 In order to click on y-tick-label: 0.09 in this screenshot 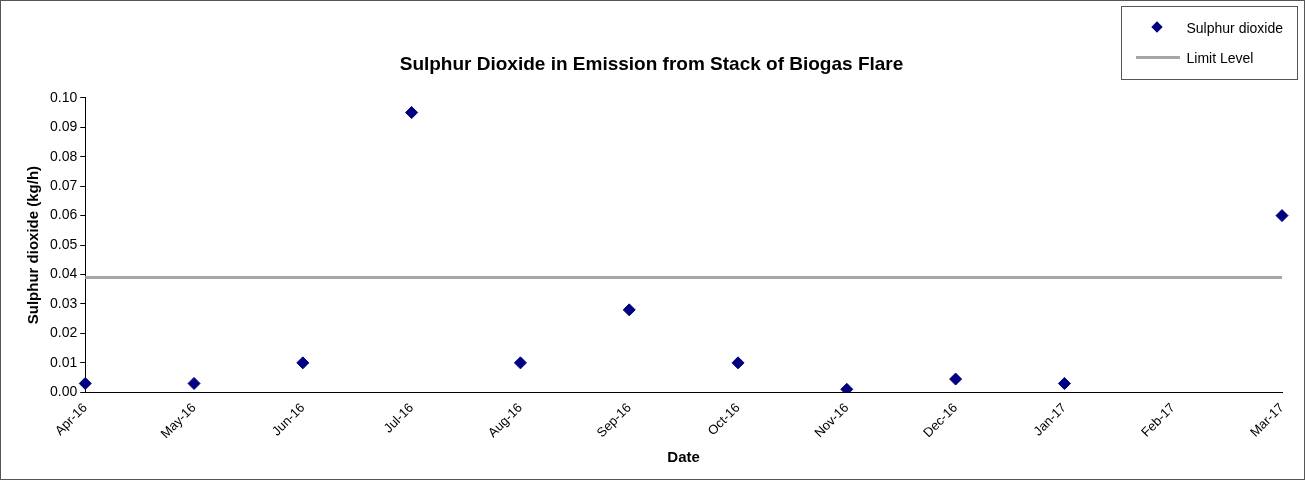, I will do `click(64, 126)`.